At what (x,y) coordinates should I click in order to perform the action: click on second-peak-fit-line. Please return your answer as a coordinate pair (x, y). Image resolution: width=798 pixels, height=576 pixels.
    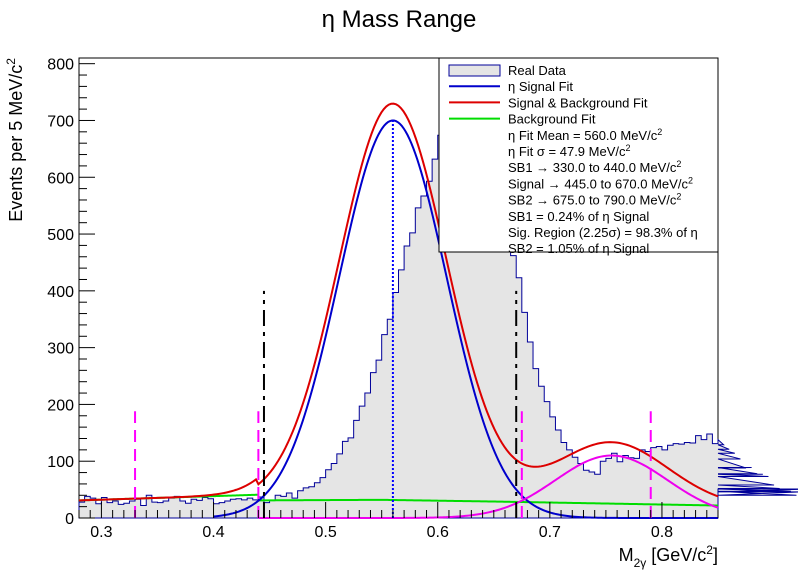
    Looking at the image, I should click on (488, 486).